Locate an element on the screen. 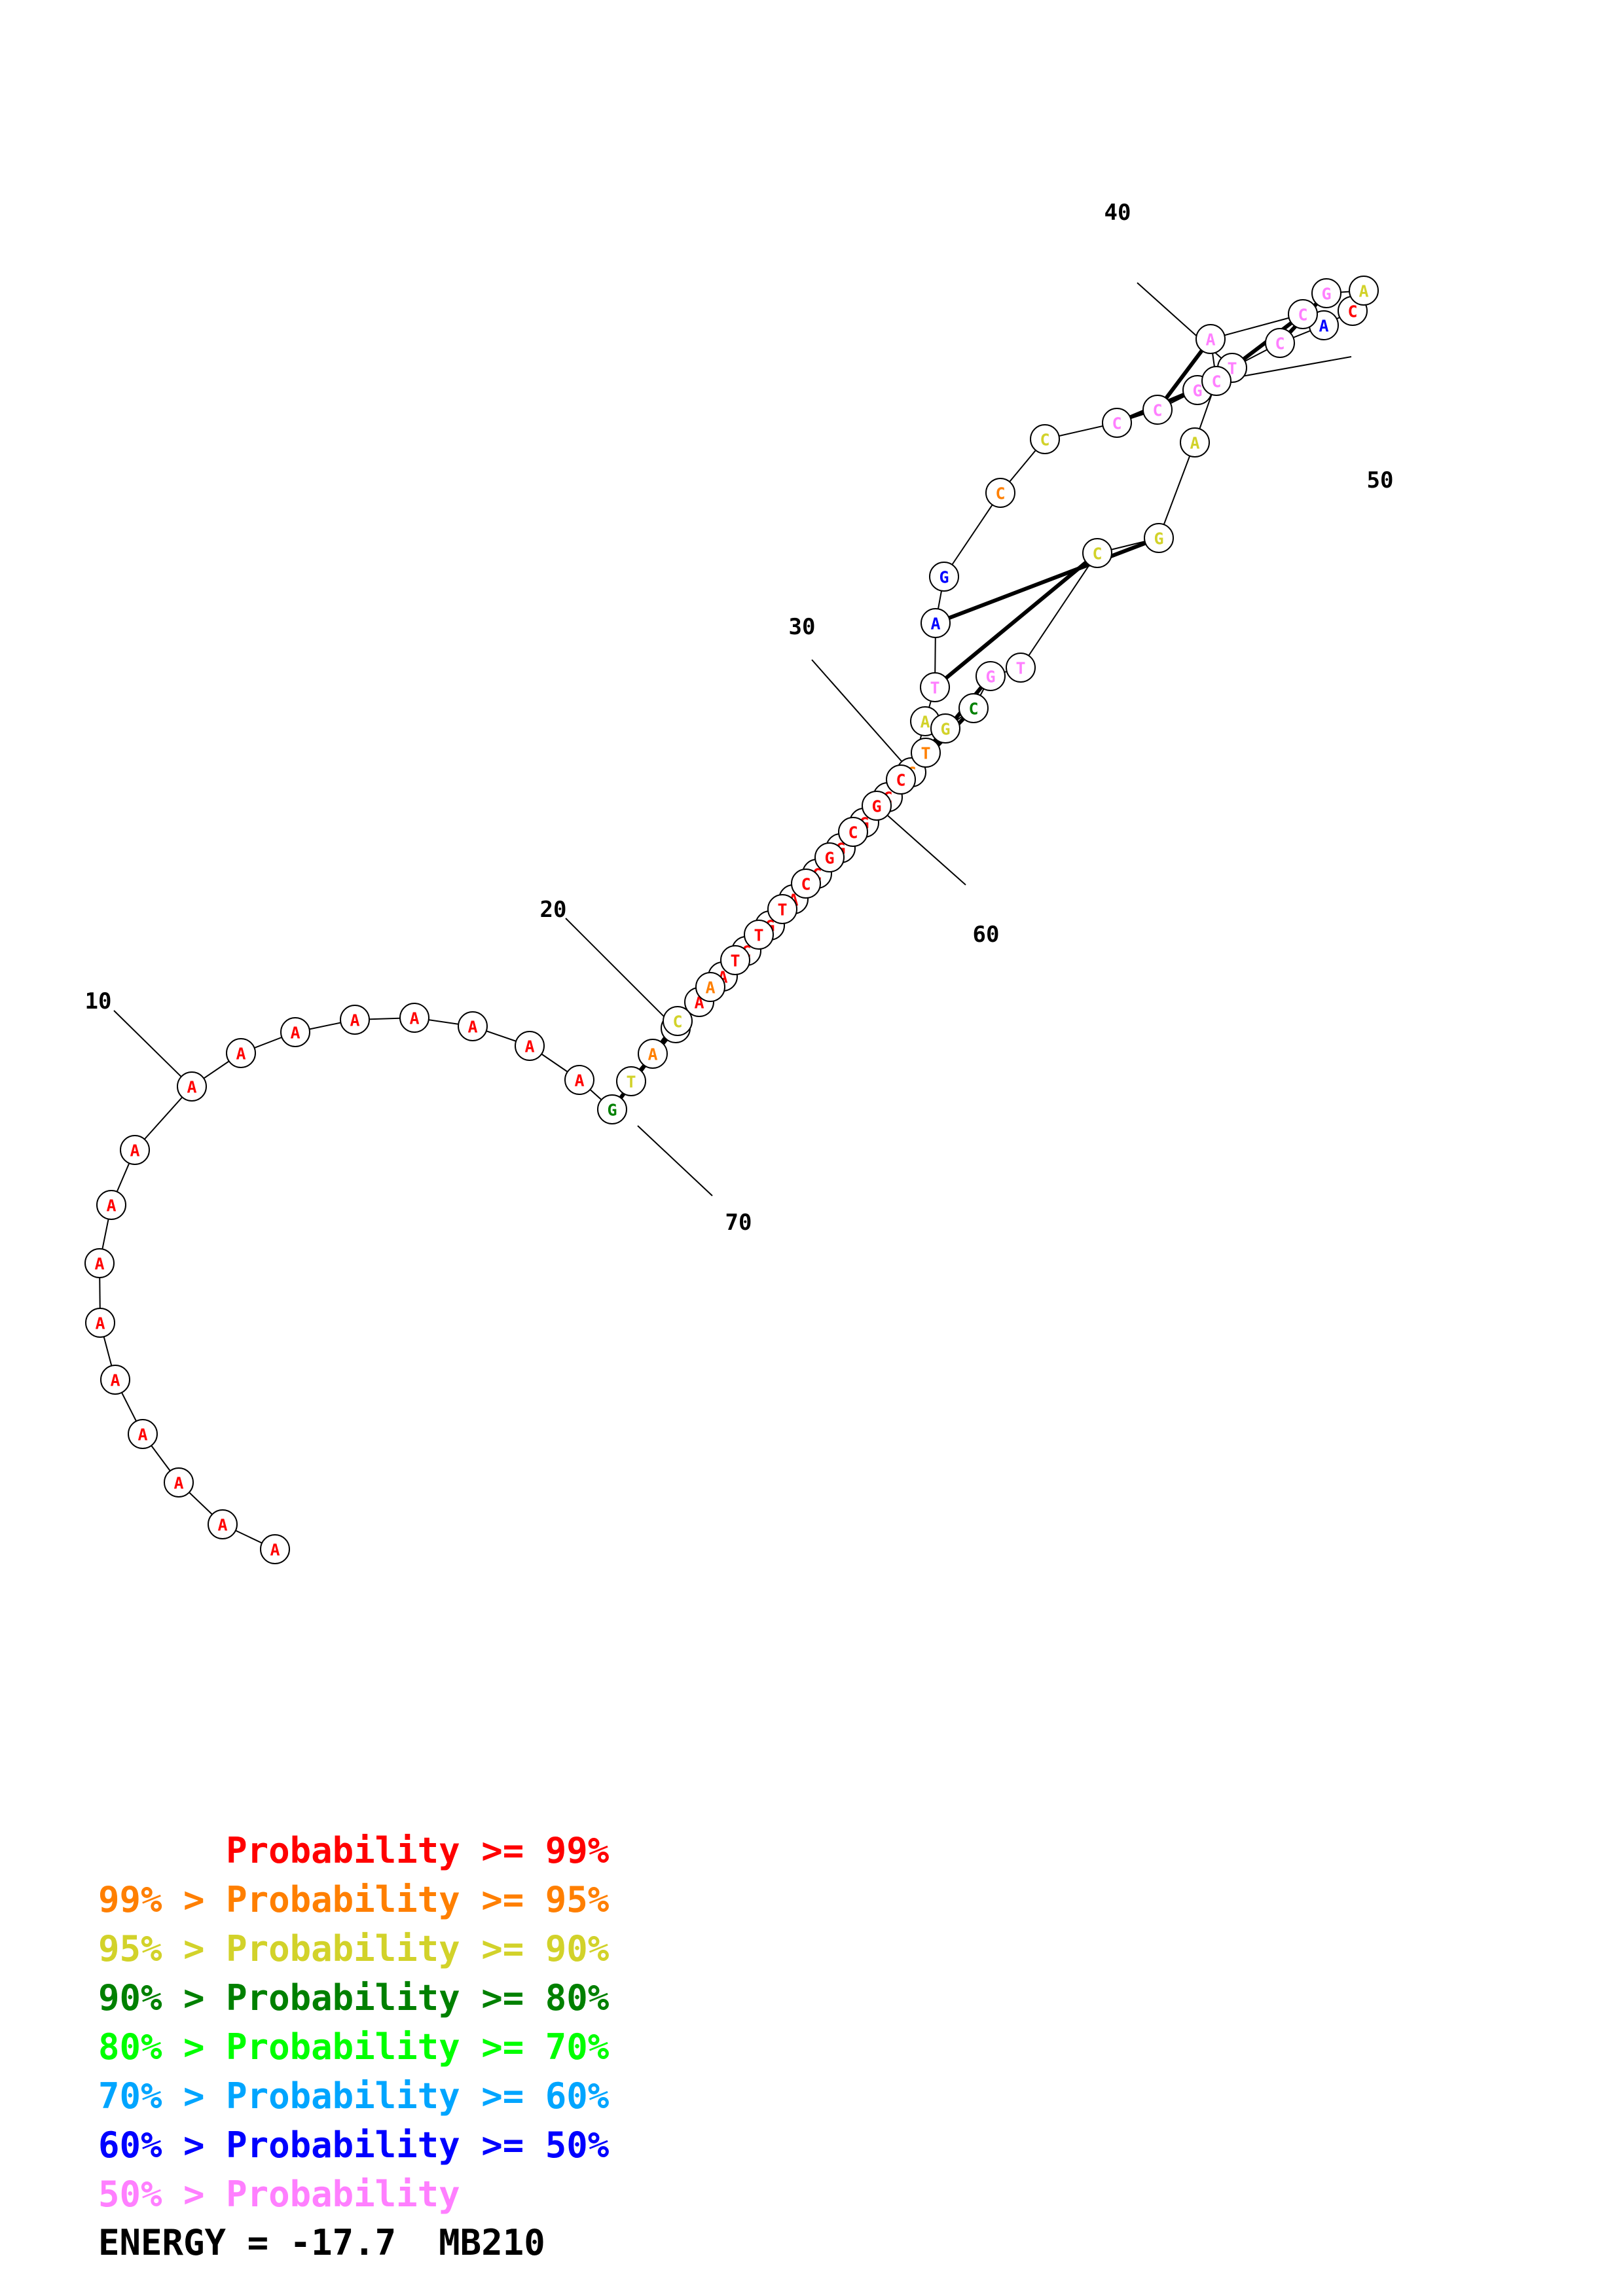 The width and height of the screenshot is (1623, 2296). legend-row: 99% > Probability >= 95% is located at coordinates (353, 1899).